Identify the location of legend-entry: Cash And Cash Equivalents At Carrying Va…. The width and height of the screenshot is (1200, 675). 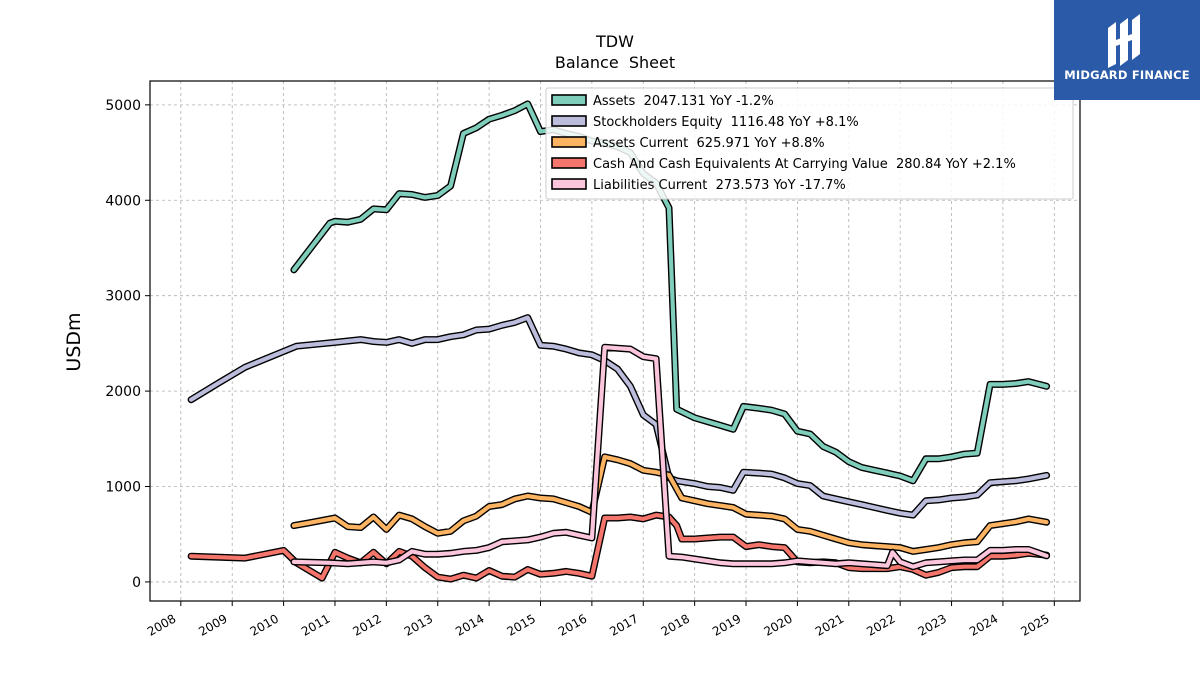
(804, 164).